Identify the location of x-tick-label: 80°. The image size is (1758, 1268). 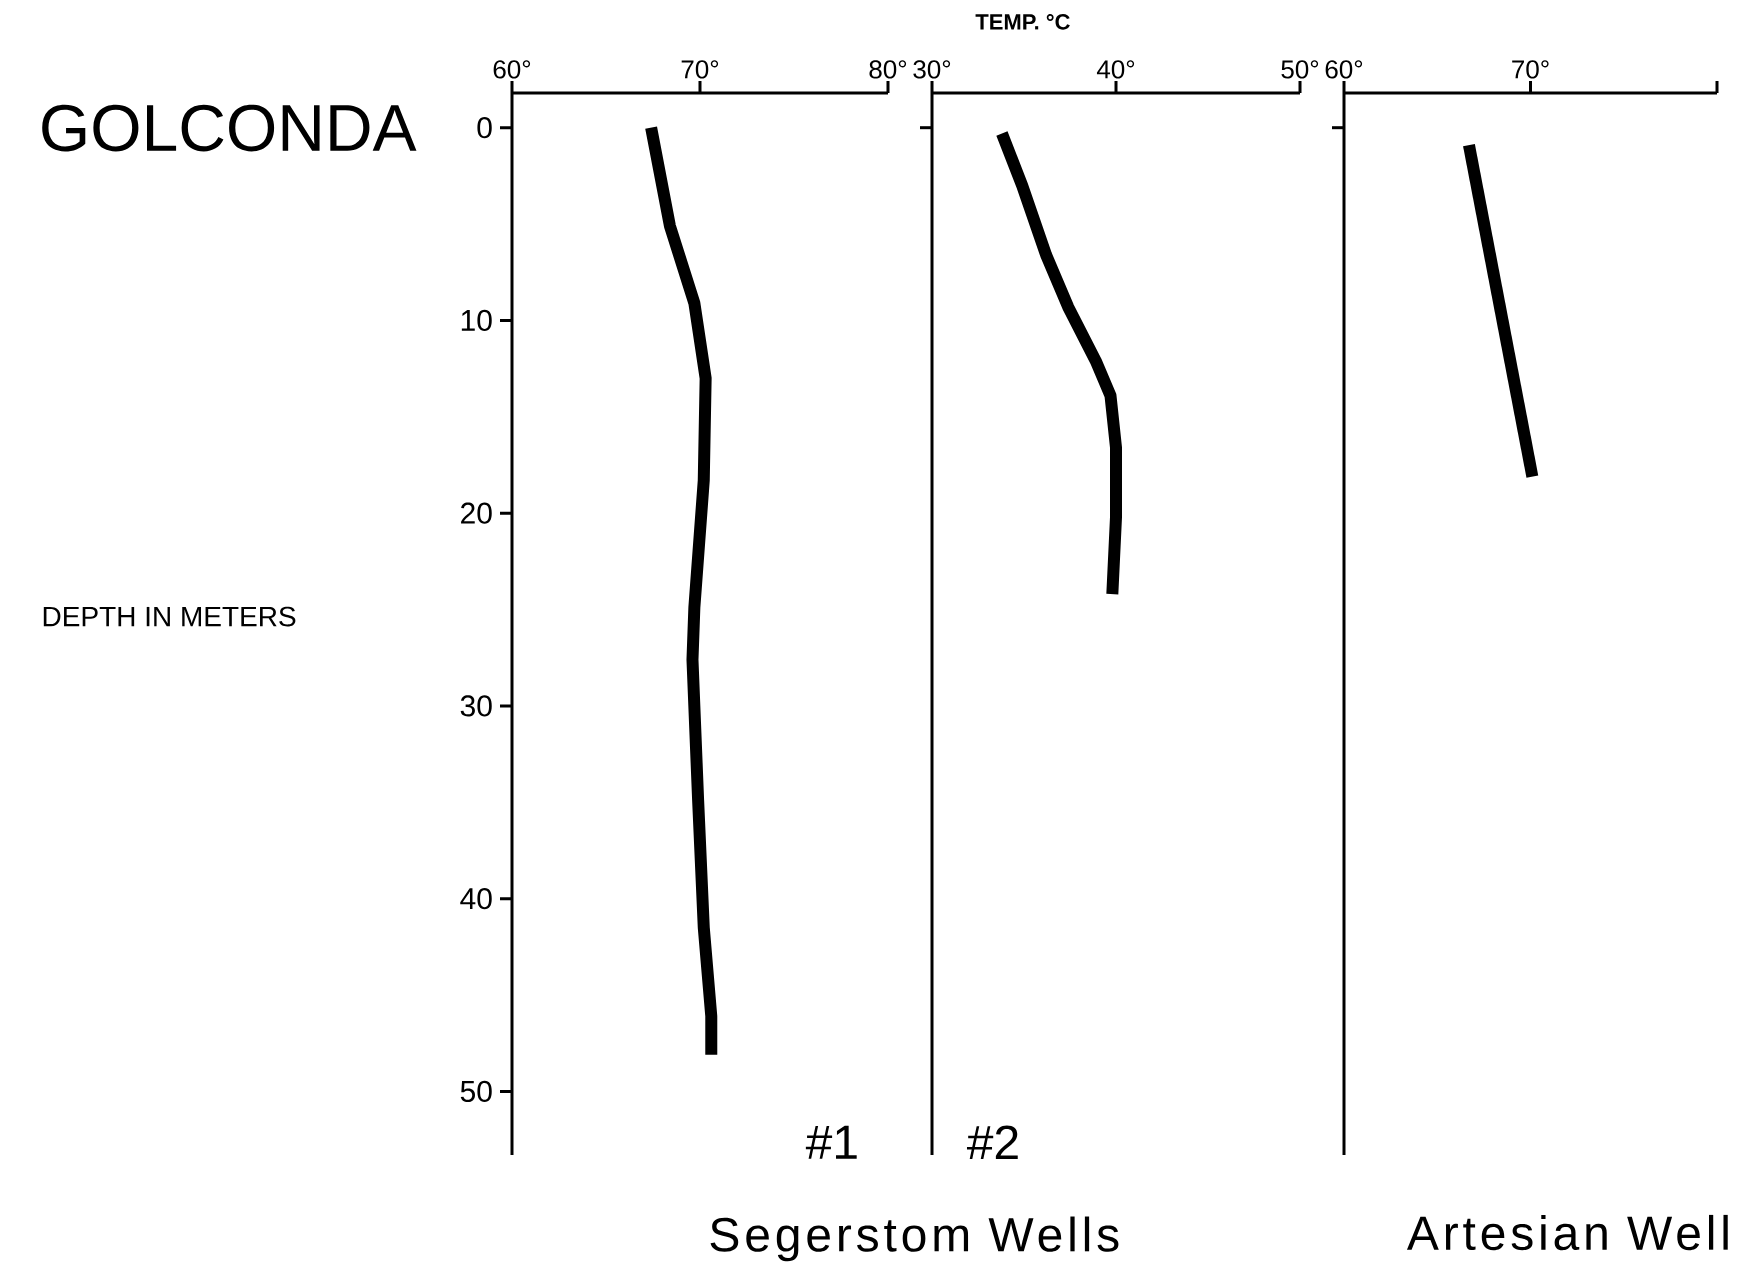
(888, 69).